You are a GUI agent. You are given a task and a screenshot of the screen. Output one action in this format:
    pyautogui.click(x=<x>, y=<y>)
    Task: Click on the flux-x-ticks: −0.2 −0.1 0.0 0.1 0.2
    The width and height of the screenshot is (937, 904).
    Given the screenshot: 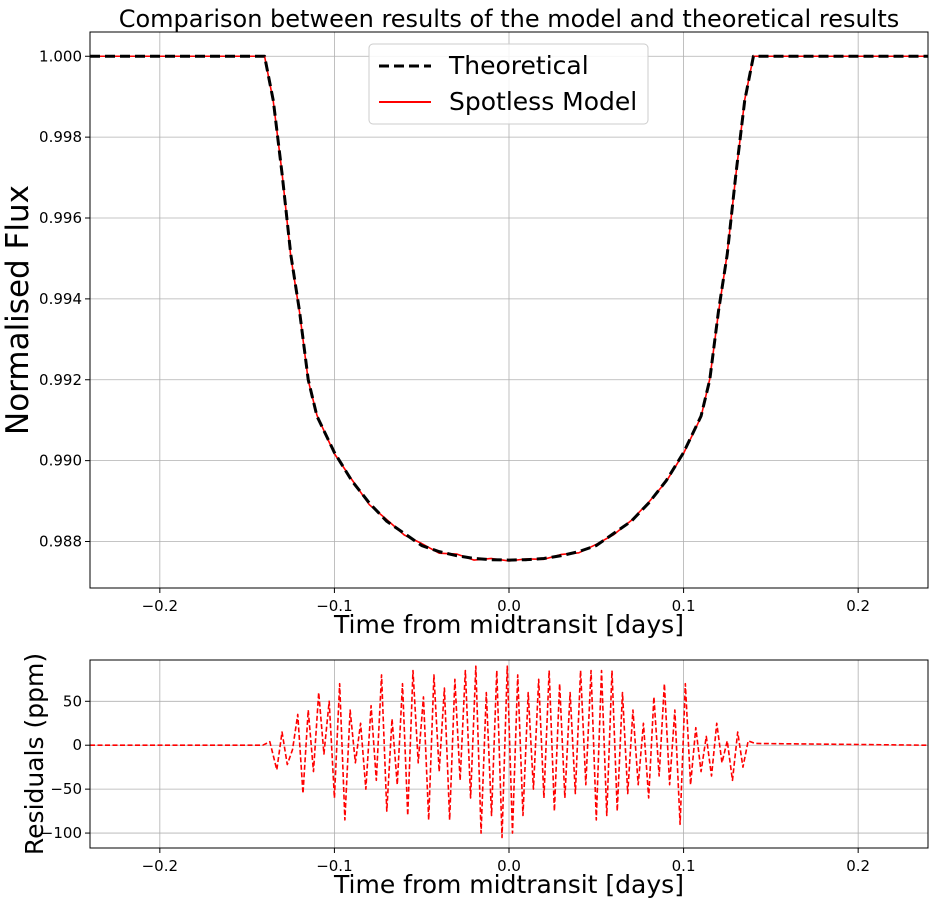 What is the action you would take?
    pyautogui.click(x=506, y=601)
    